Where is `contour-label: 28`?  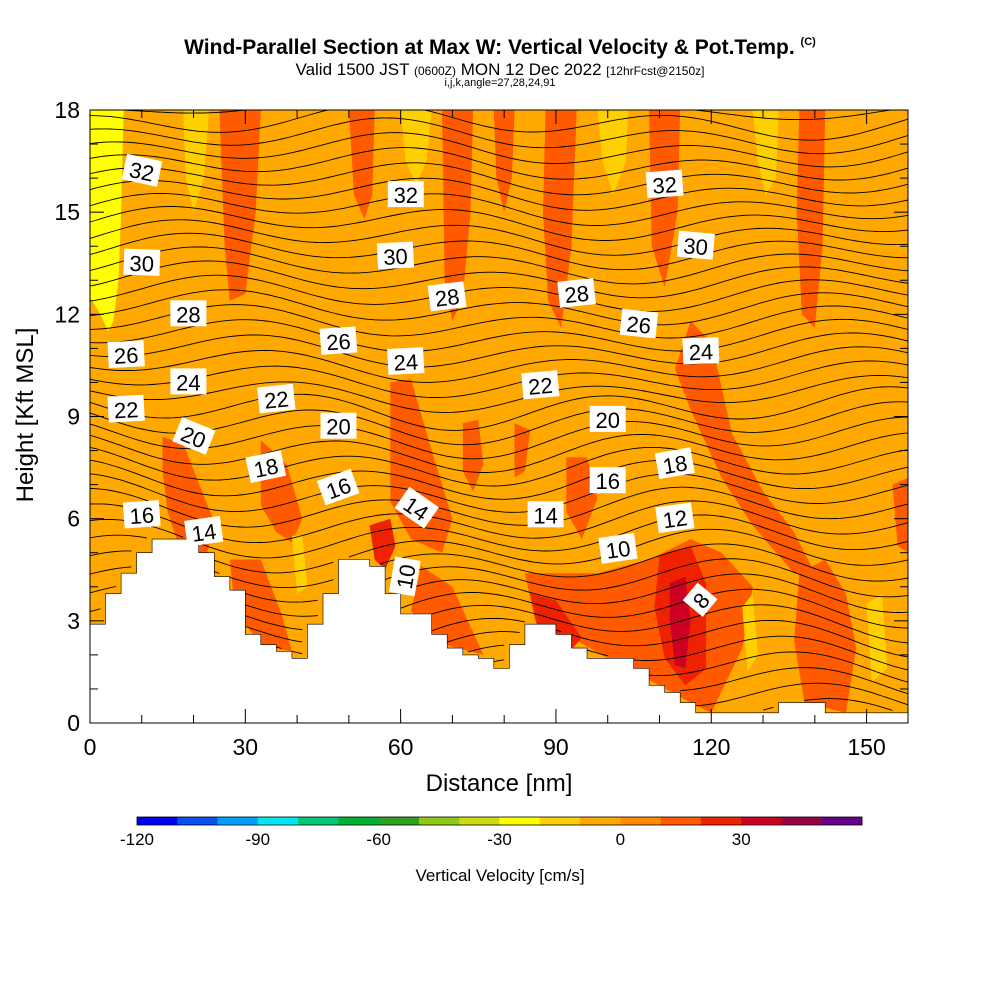
contour-label: 28 is located at coordinates (576, 293).